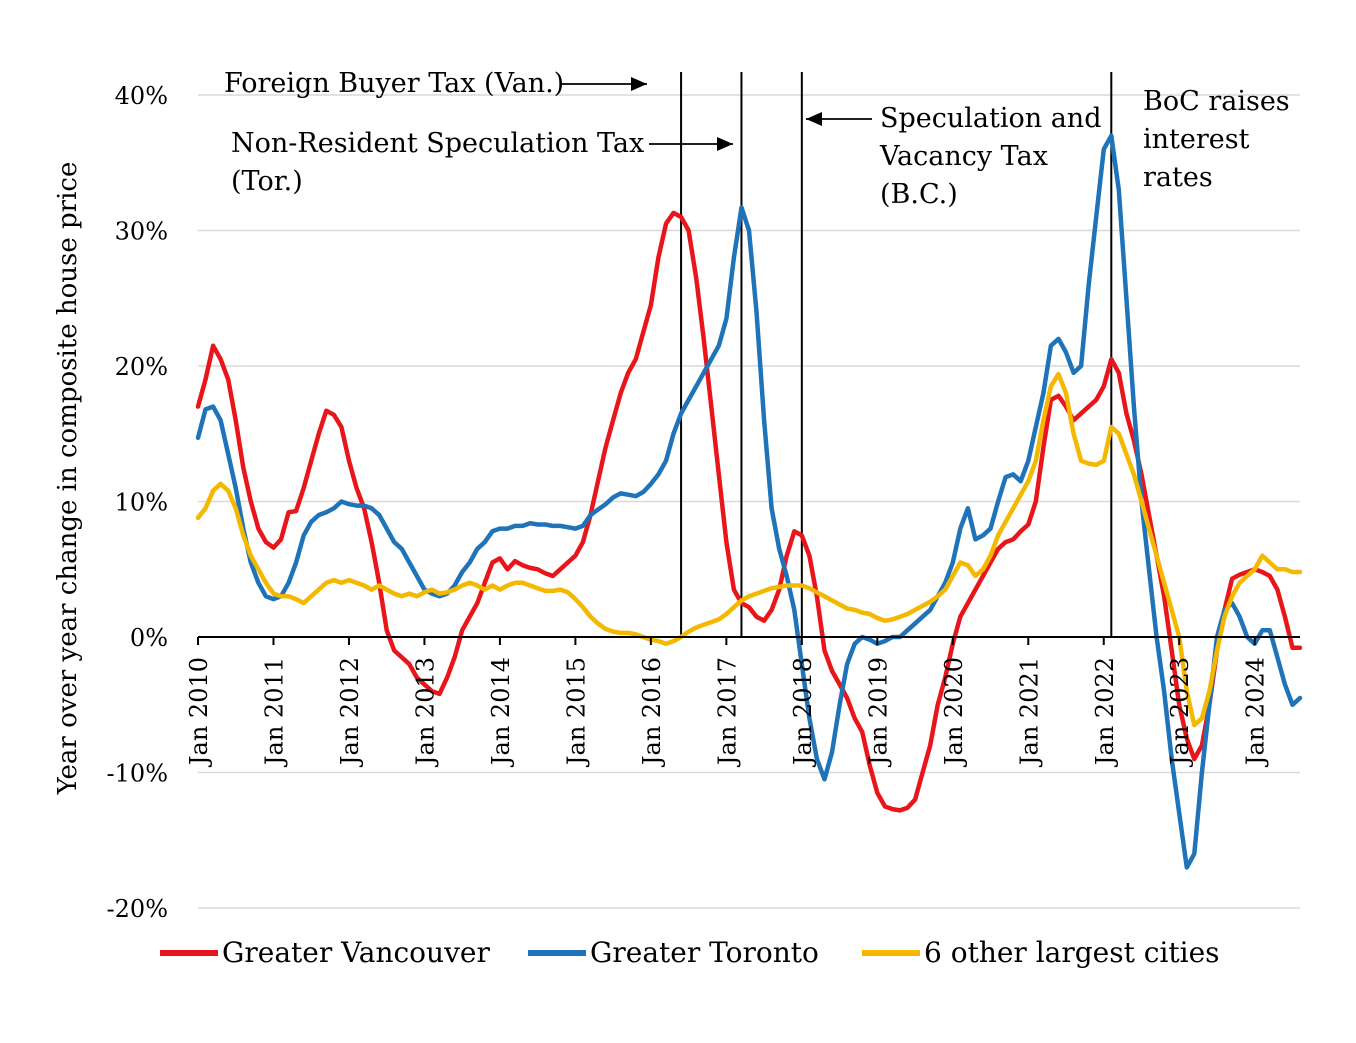  Describe the element at coordinates (1216, 101) in the screenshot. I see `annotation-boc-rates: BoC raises` at that location.